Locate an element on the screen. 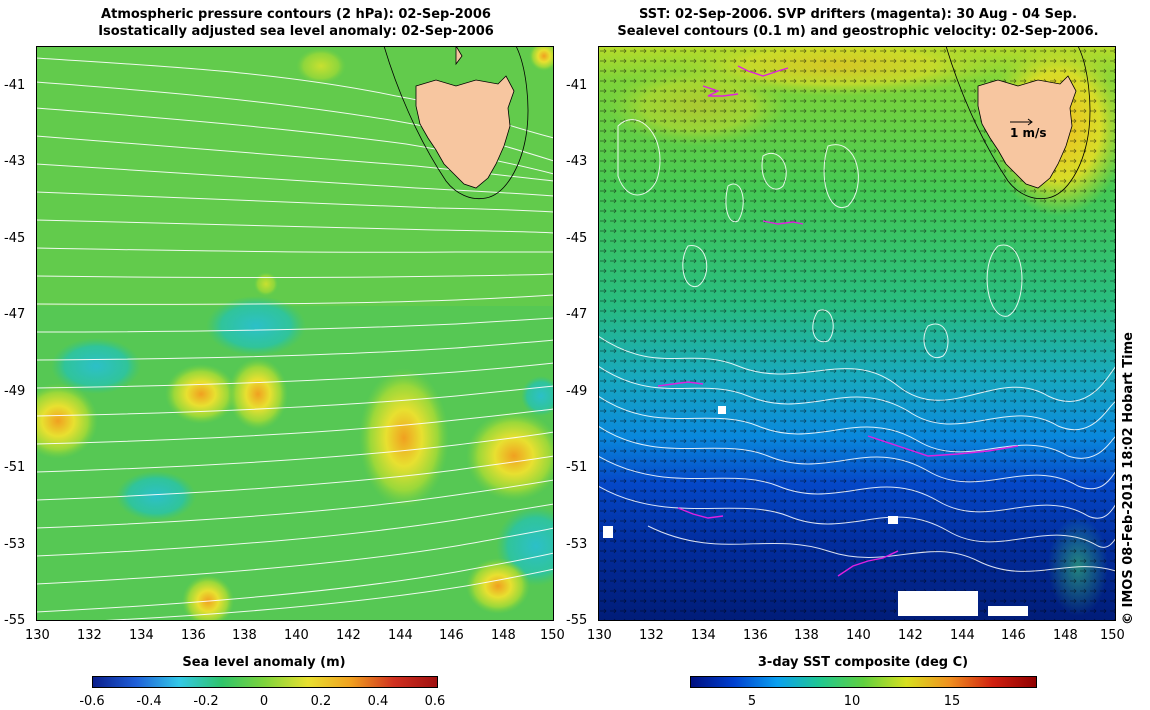 The image size is (1150, 710). colorbar-tick-label: 15 is located at coordinates (952, 701).